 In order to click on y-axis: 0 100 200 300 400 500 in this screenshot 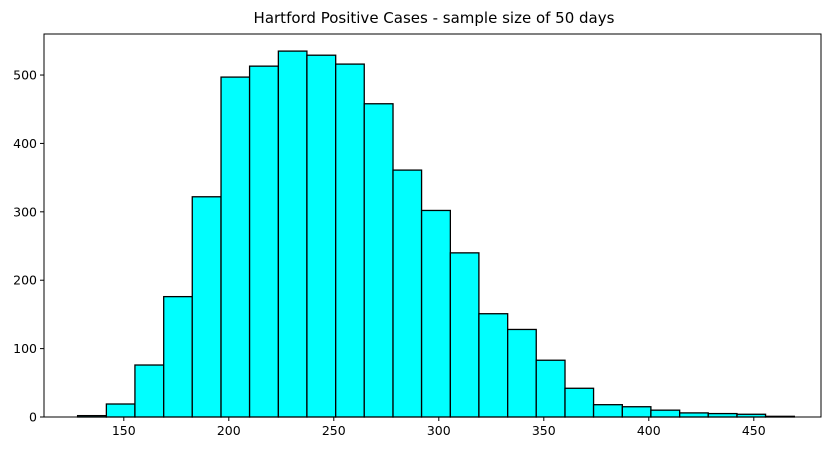, I will do `click(28, 246)`.